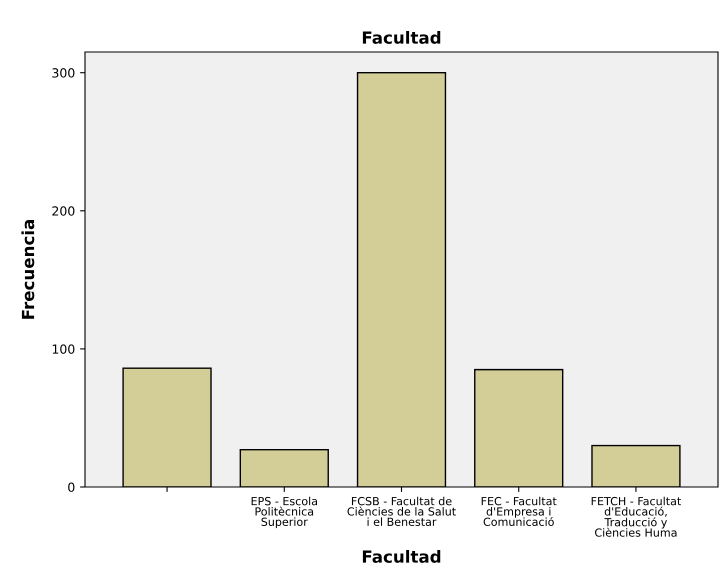 The height and width of the screenshot is (583, 724). Describe the element at coordinates (401, 556) in the screenshot. I see `x-axis-title: Facultad` at that location.